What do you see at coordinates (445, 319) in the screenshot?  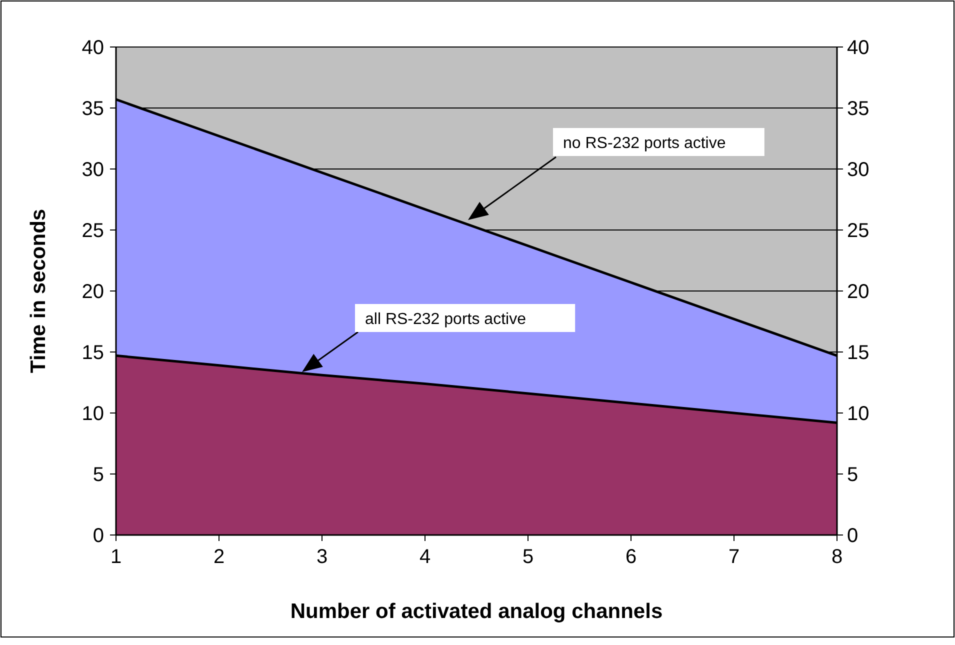 I see `annotation: all RS-232 ports active` at bounding box center [445, 319].